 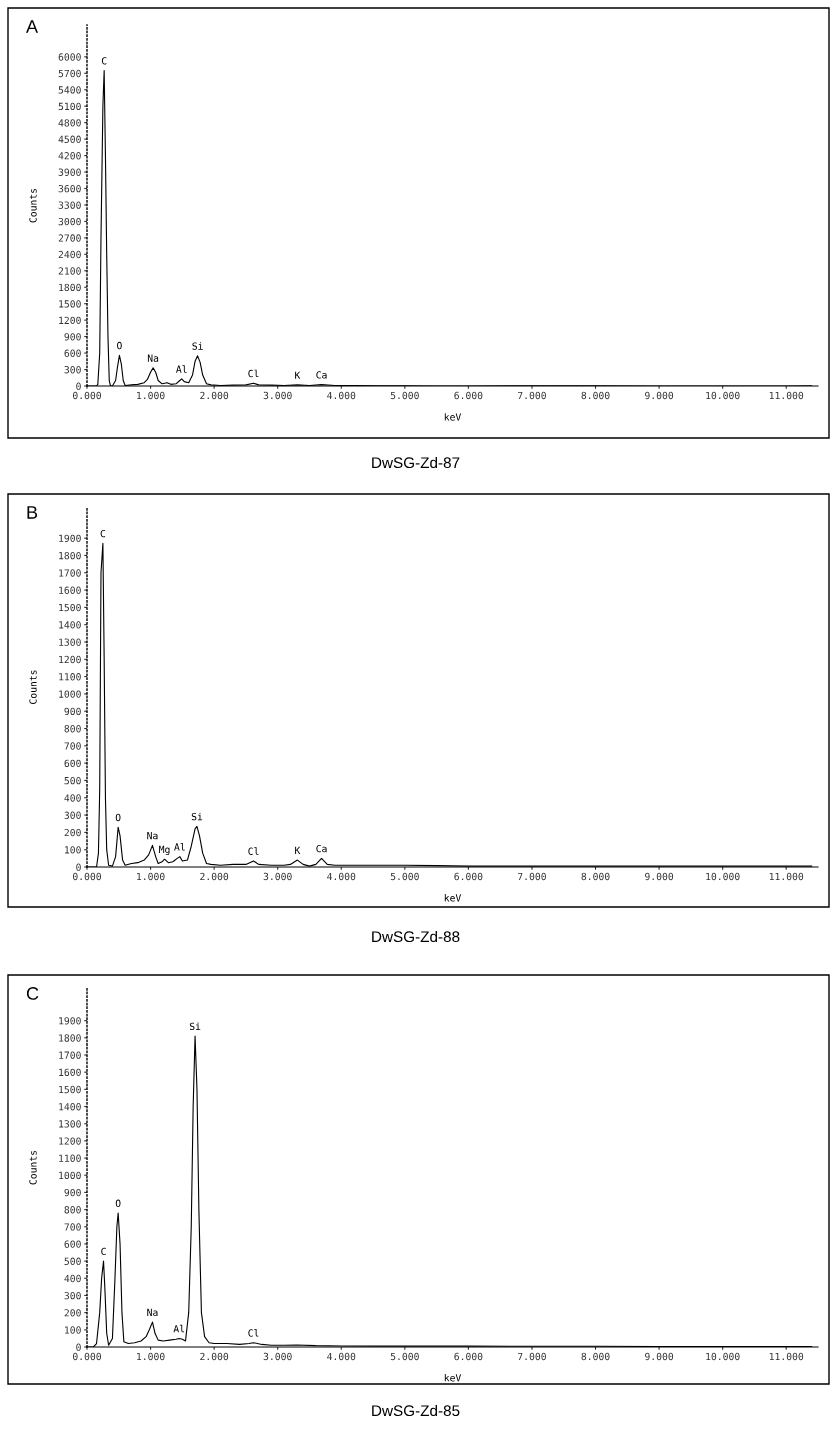 I want to click on annotation: C, so click(x=104, y=61).